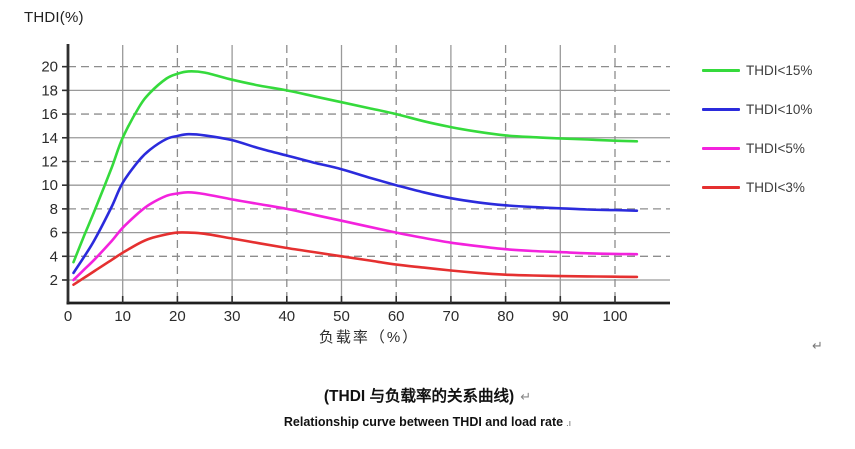  Describe the element at coordinates (560, 316) in the screenshot. I see `x-tick-label: 90` at that location.